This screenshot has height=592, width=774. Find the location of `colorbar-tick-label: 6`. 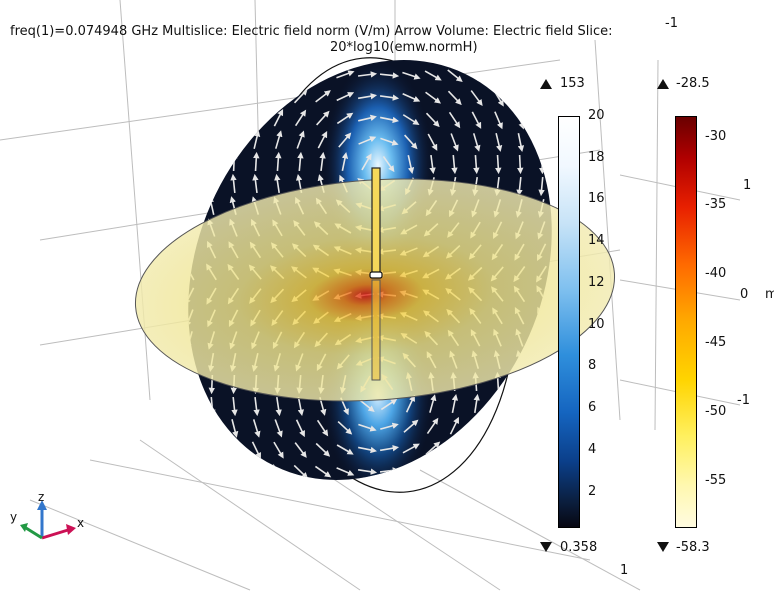

colorbar-tick-label: 6 is located at coordinates (592, 408).